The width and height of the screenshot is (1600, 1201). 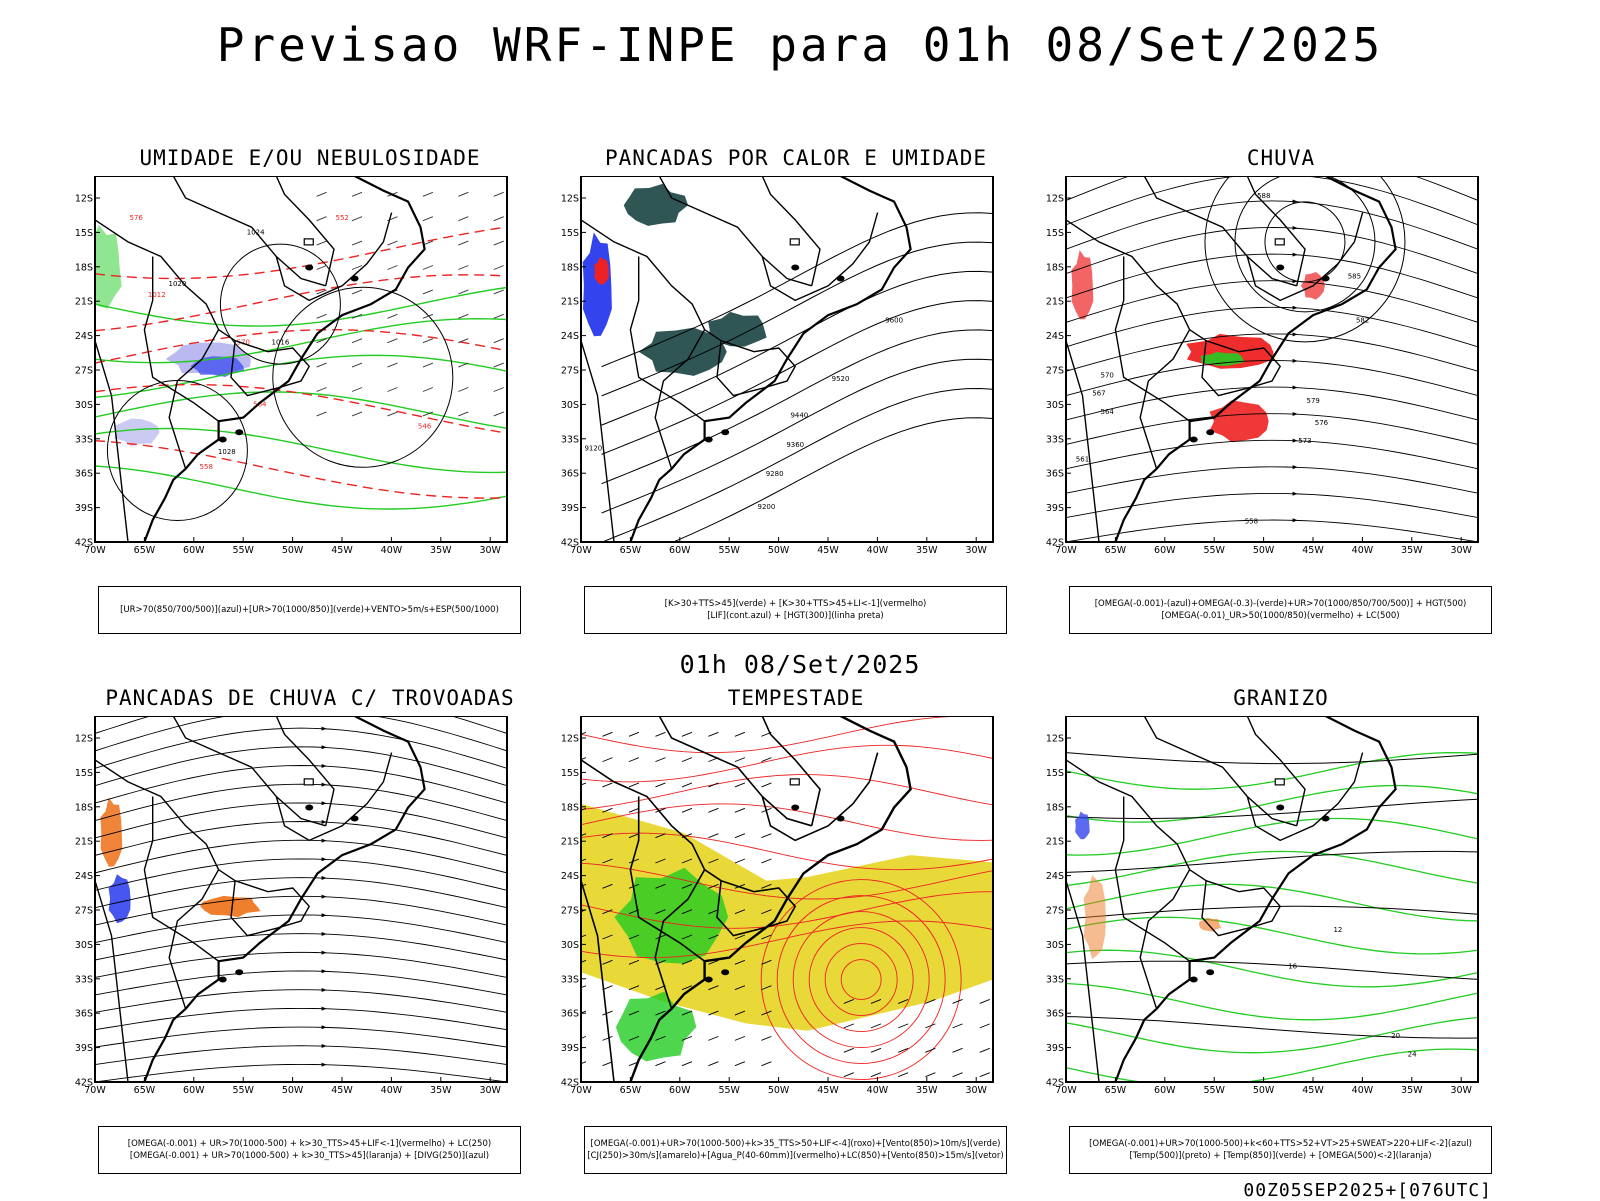 What do you see at coordinates (84, 979) in the screenshot?
I see `lat-tick-label: 33S` at bounding box center [84, 979].